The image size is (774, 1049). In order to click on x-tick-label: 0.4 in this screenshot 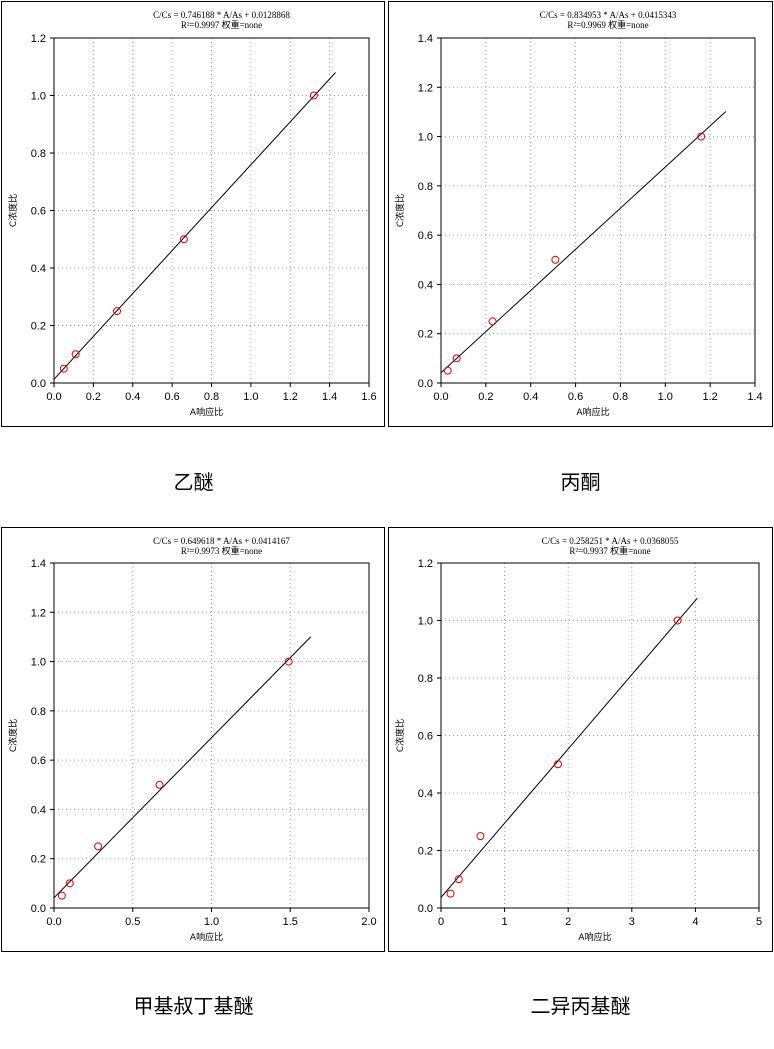, I will do `click(132, 397)`.